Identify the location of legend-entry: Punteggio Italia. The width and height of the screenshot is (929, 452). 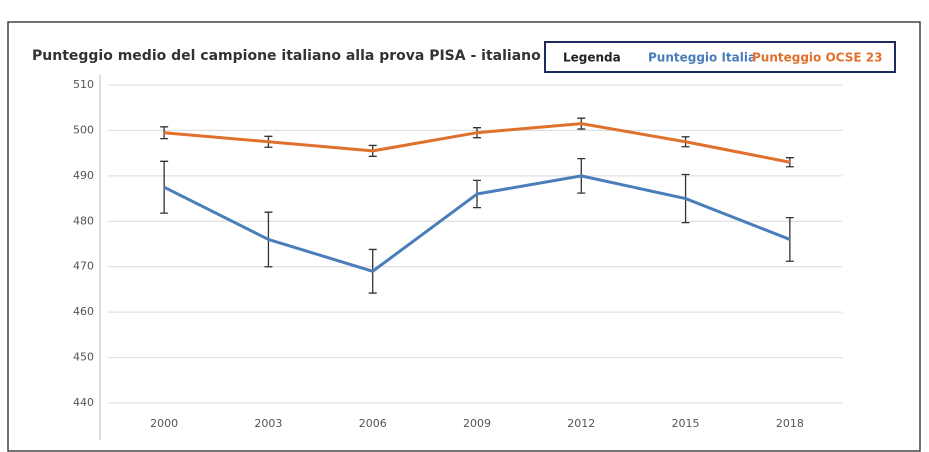
(702, 58).